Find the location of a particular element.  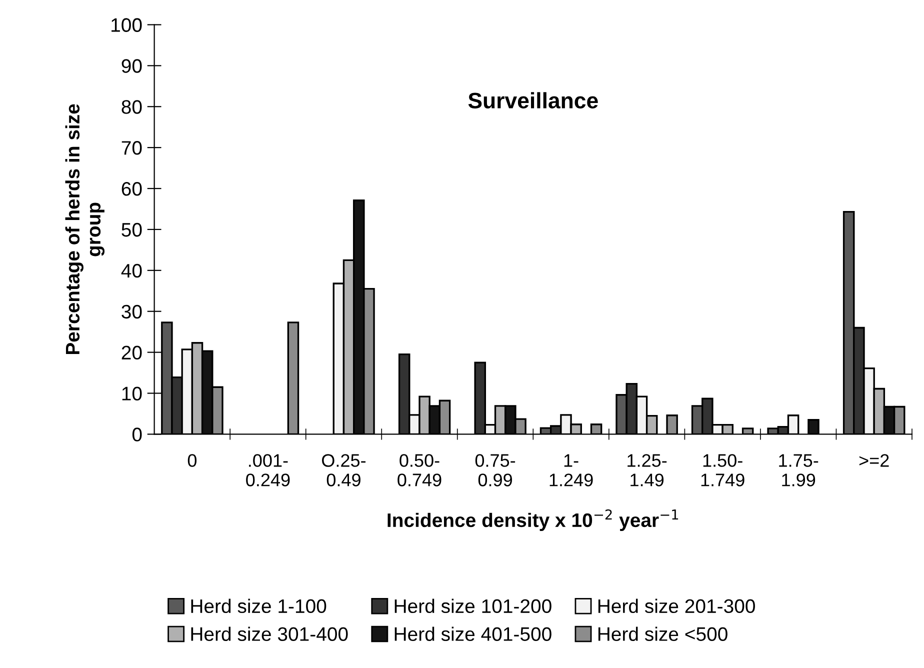

y-tick-label: 70 is located at coordinates (132, 148).